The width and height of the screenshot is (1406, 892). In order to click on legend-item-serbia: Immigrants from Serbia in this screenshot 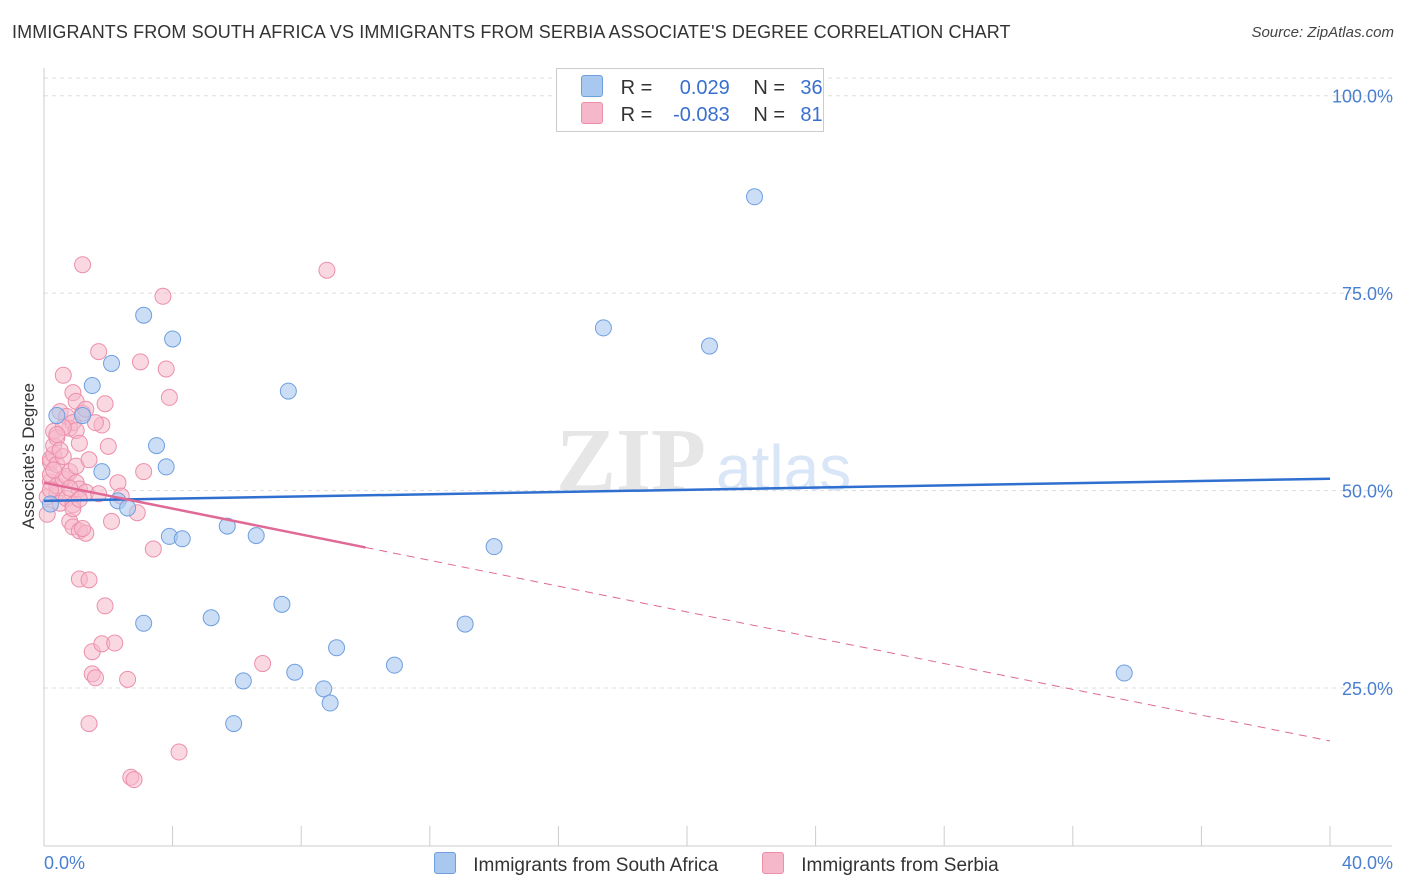, I will do `click(880, 865)`.